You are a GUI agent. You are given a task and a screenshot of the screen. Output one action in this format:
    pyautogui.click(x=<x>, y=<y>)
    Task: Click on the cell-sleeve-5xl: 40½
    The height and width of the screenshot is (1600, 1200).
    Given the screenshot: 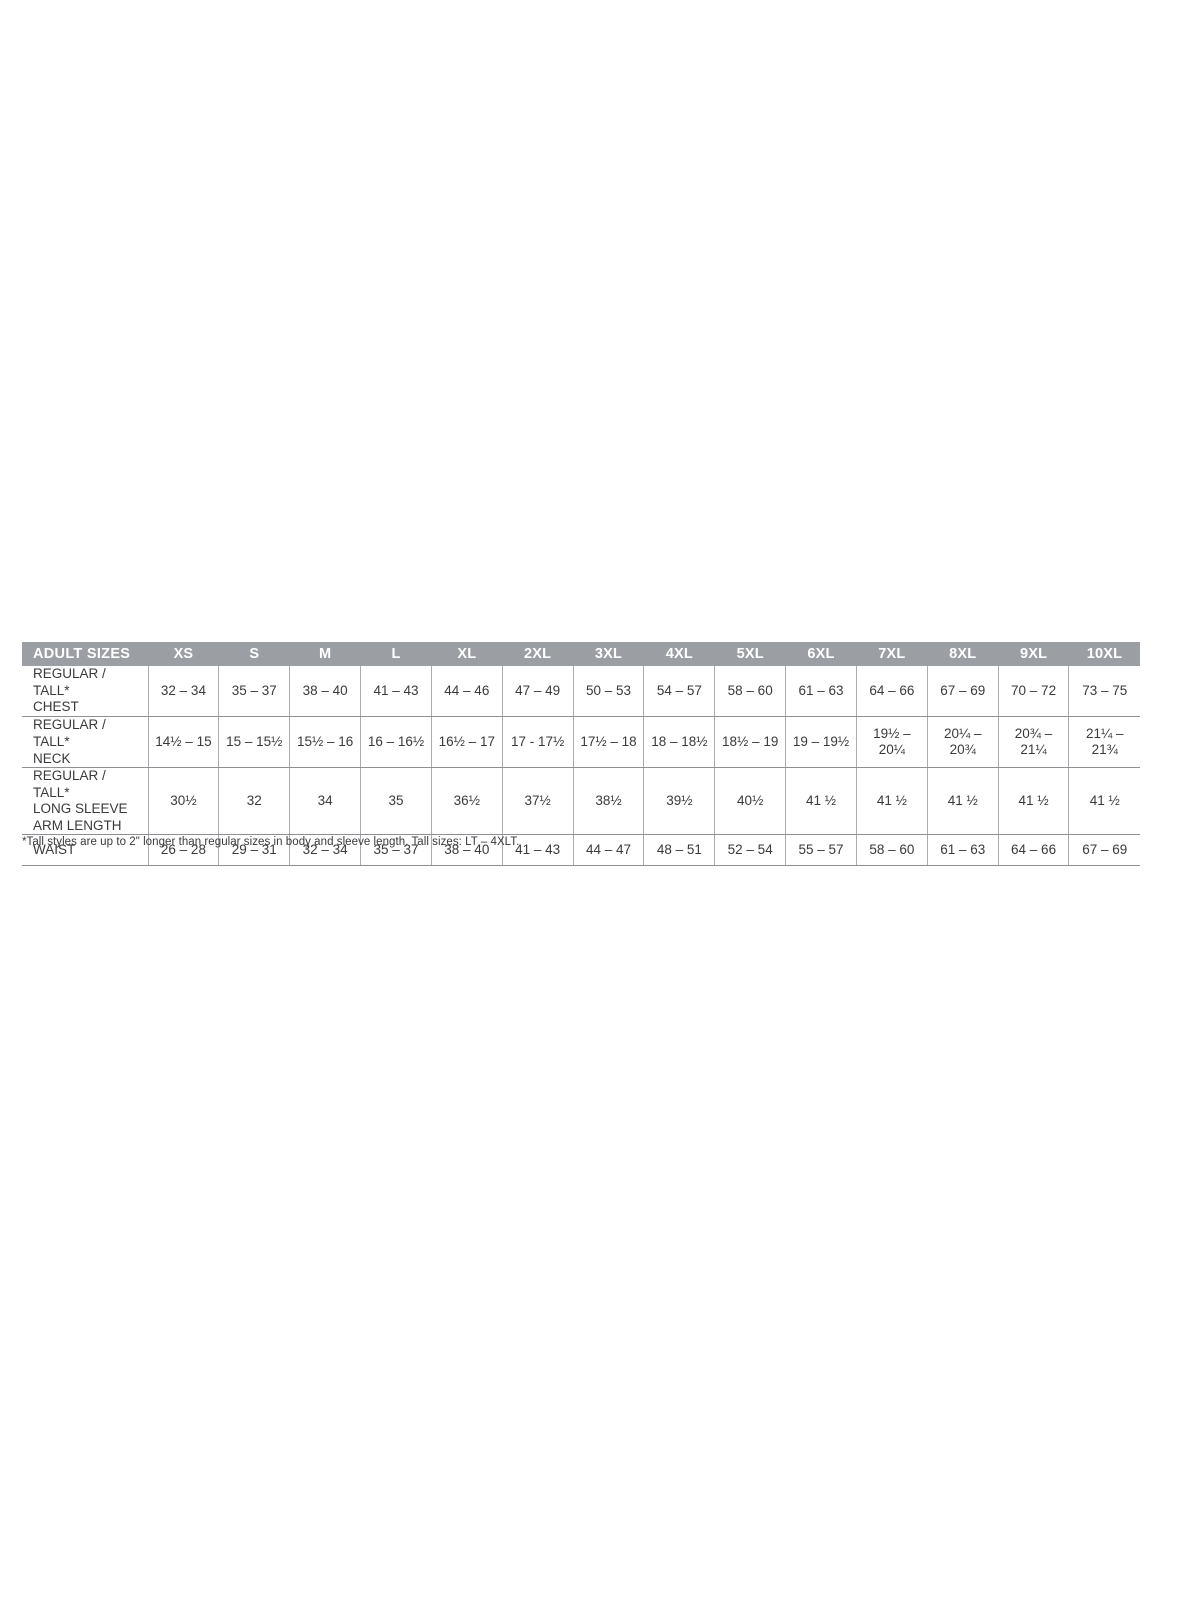 What is the action you would take?
    pyautogui.click(x=750, y=801)
    